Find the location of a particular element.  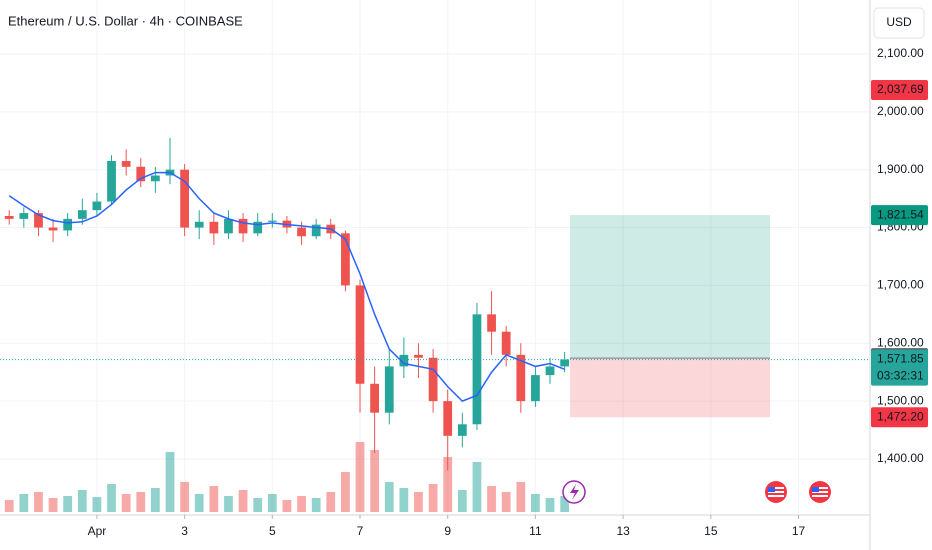

x-tick-label: 3 is located at coordinates (184, 531).